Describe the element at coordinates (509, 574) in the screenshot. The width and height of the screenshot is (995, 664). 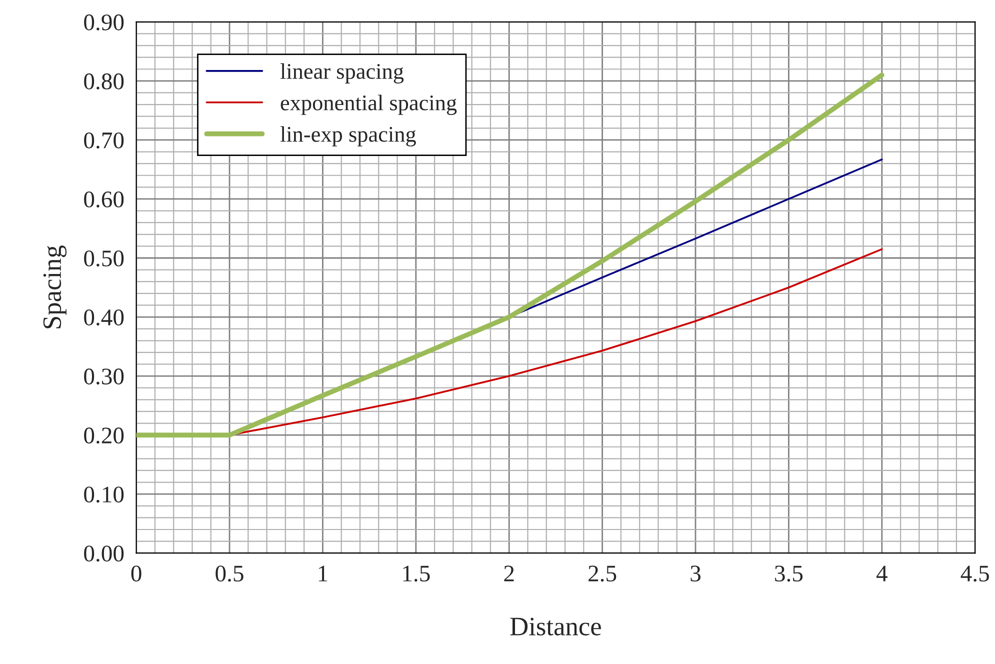
I see `x-tick-label: 2` at that location.